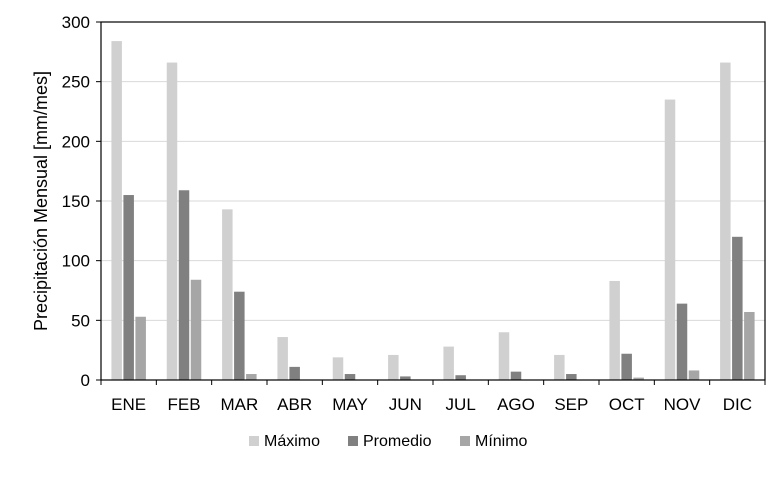 The width and height of the screenshot is (779, 477). What do you see at coordinates (292, 441) in the screenshot?
I see `legend-label: Máximo` at bounding box center [292, 441].